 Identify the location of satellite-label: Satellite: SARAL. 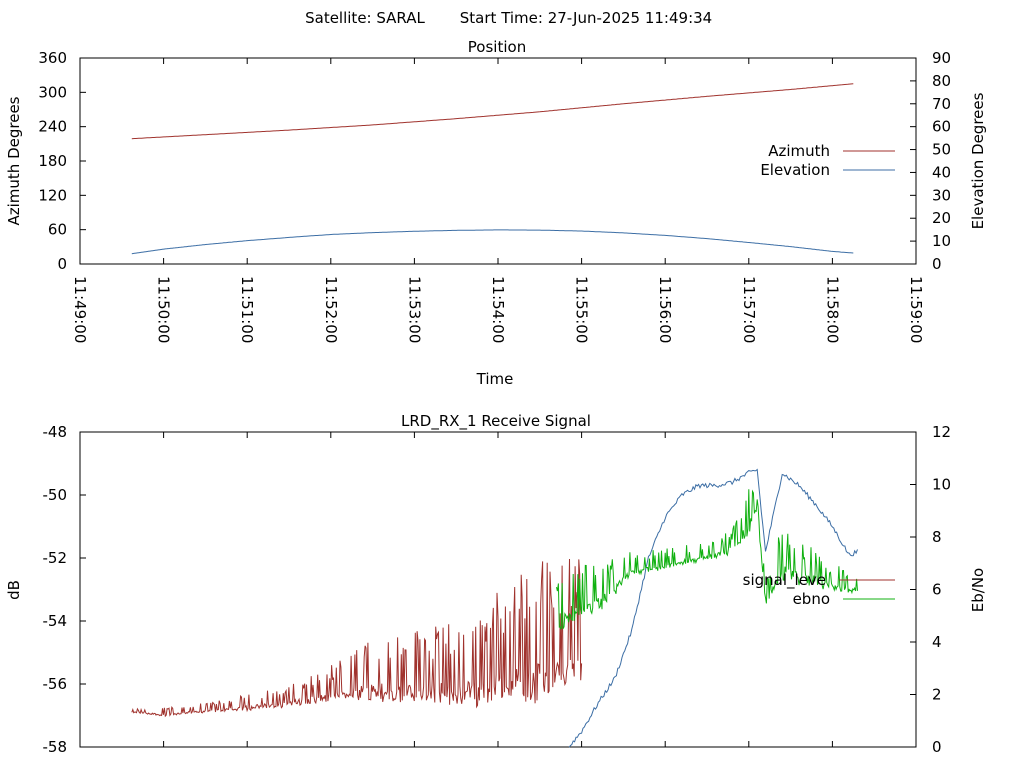
(365, 18).